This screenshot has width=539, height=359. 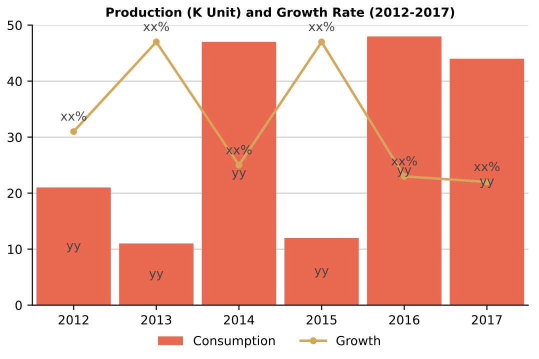 What do you see at coordinates (15, 249) in the screenshot?
I see `y-tick-label: 10` at bounding box center [15, 249].